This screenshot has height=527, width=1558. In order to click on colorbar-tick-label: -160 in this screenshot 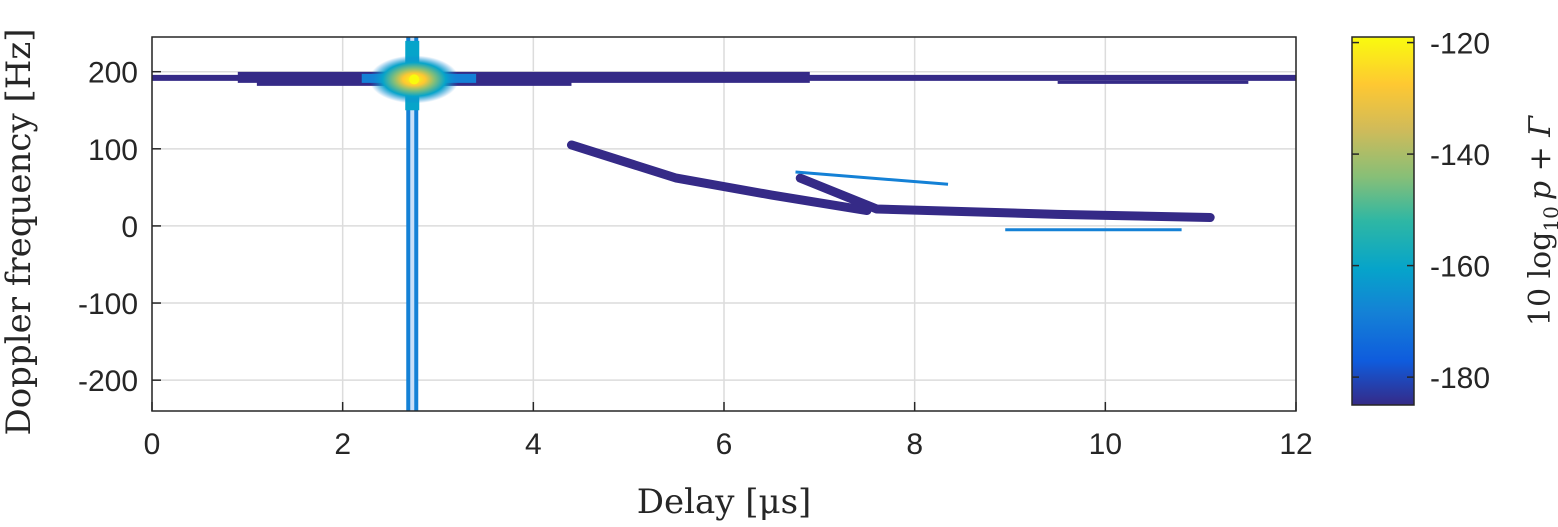, I will do `click(1460, 267)`.